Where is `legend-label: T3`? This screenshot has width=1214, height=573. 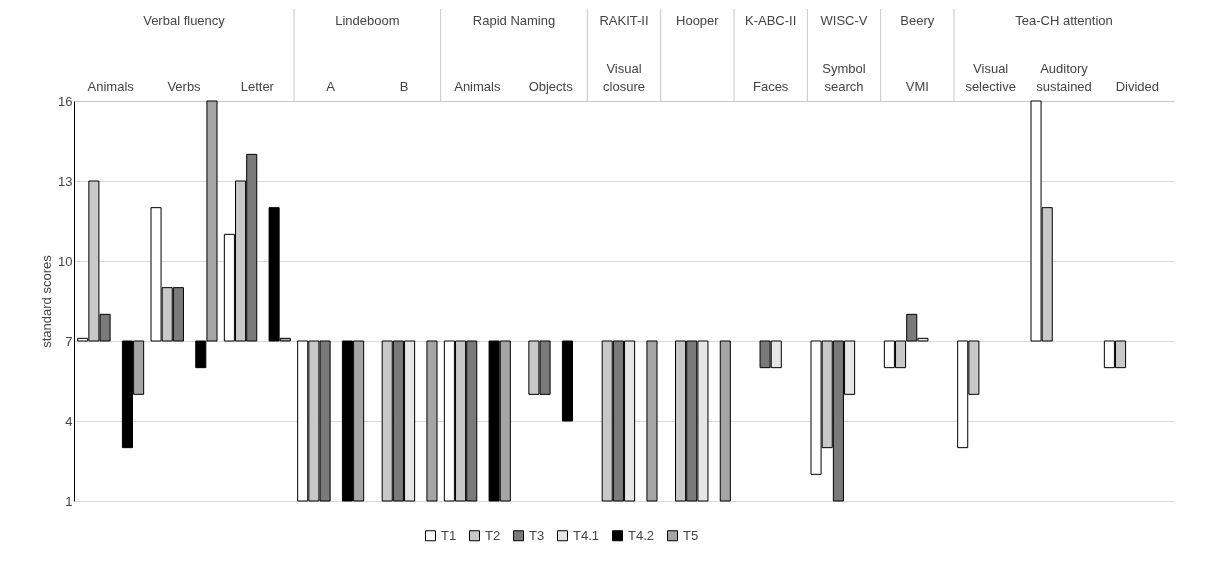
legend-label: T3 is located at coordinates (537, 535).